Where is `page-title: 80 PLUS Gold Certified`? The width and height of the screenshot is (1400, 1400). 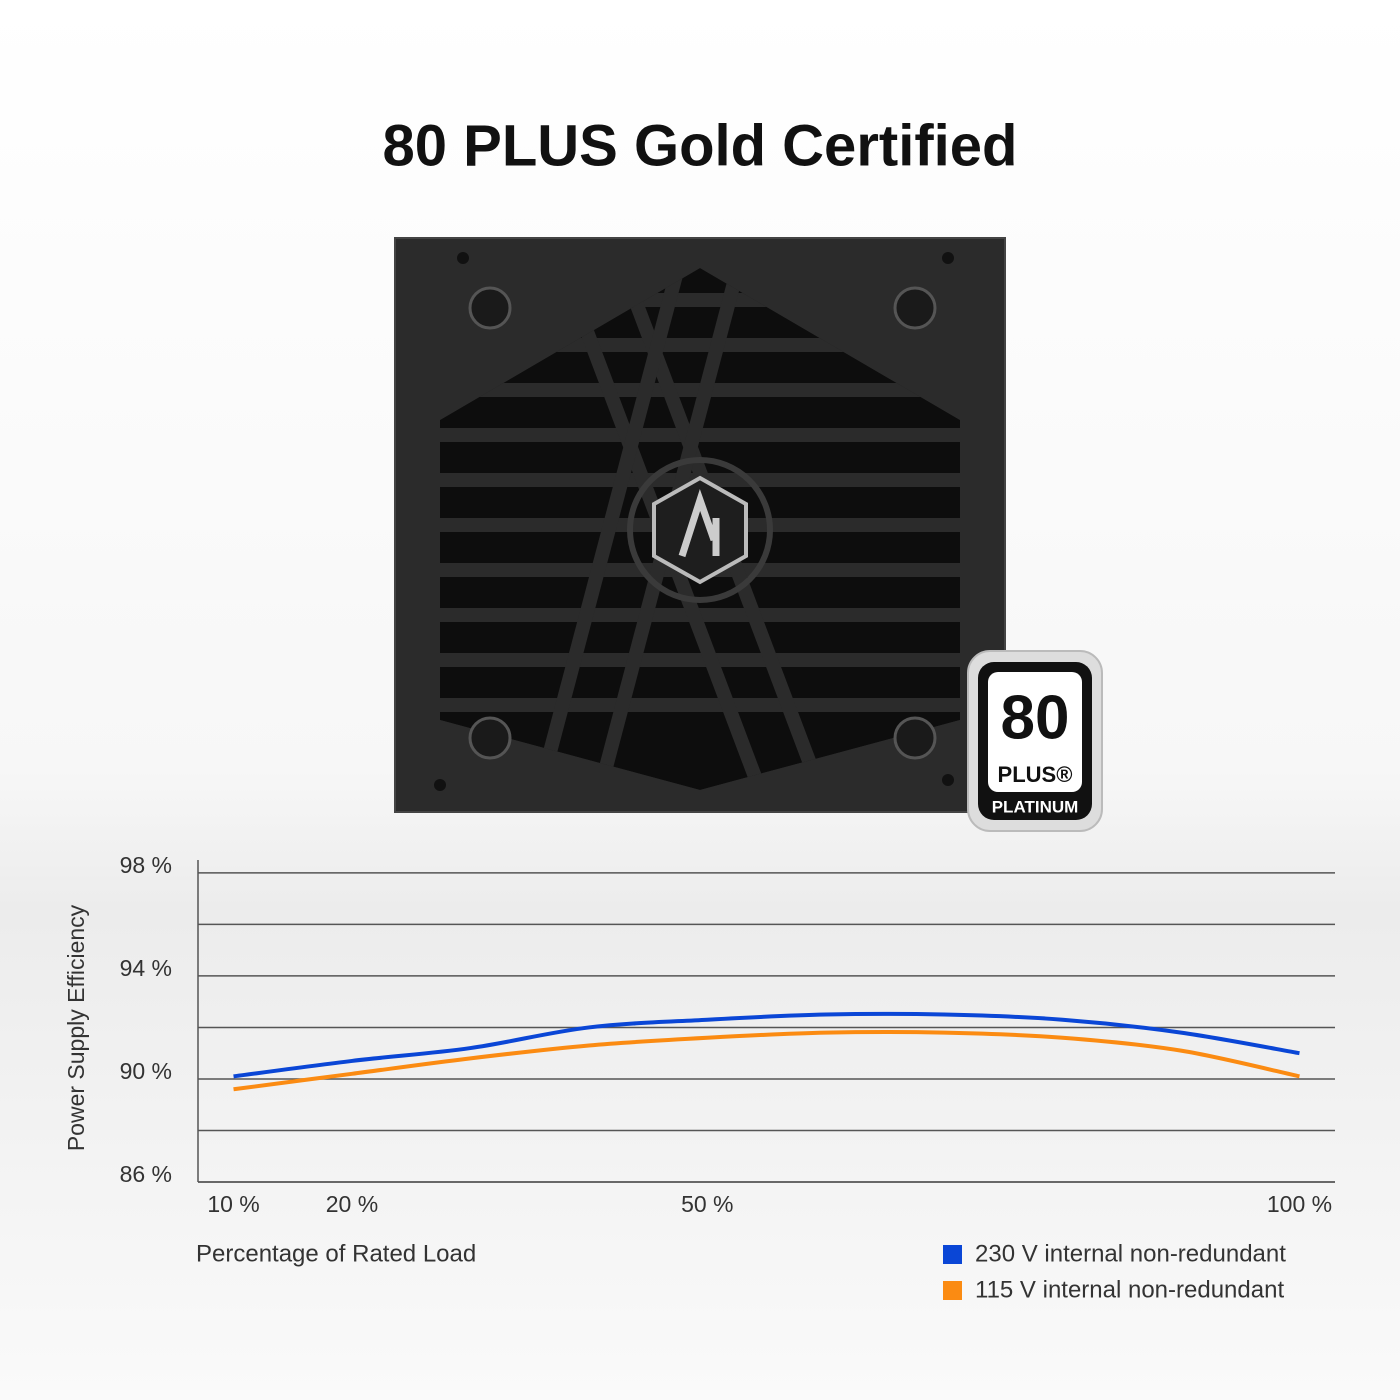 page-title: 80 PLUS Gold Certified is located at coordinates (700, 145).